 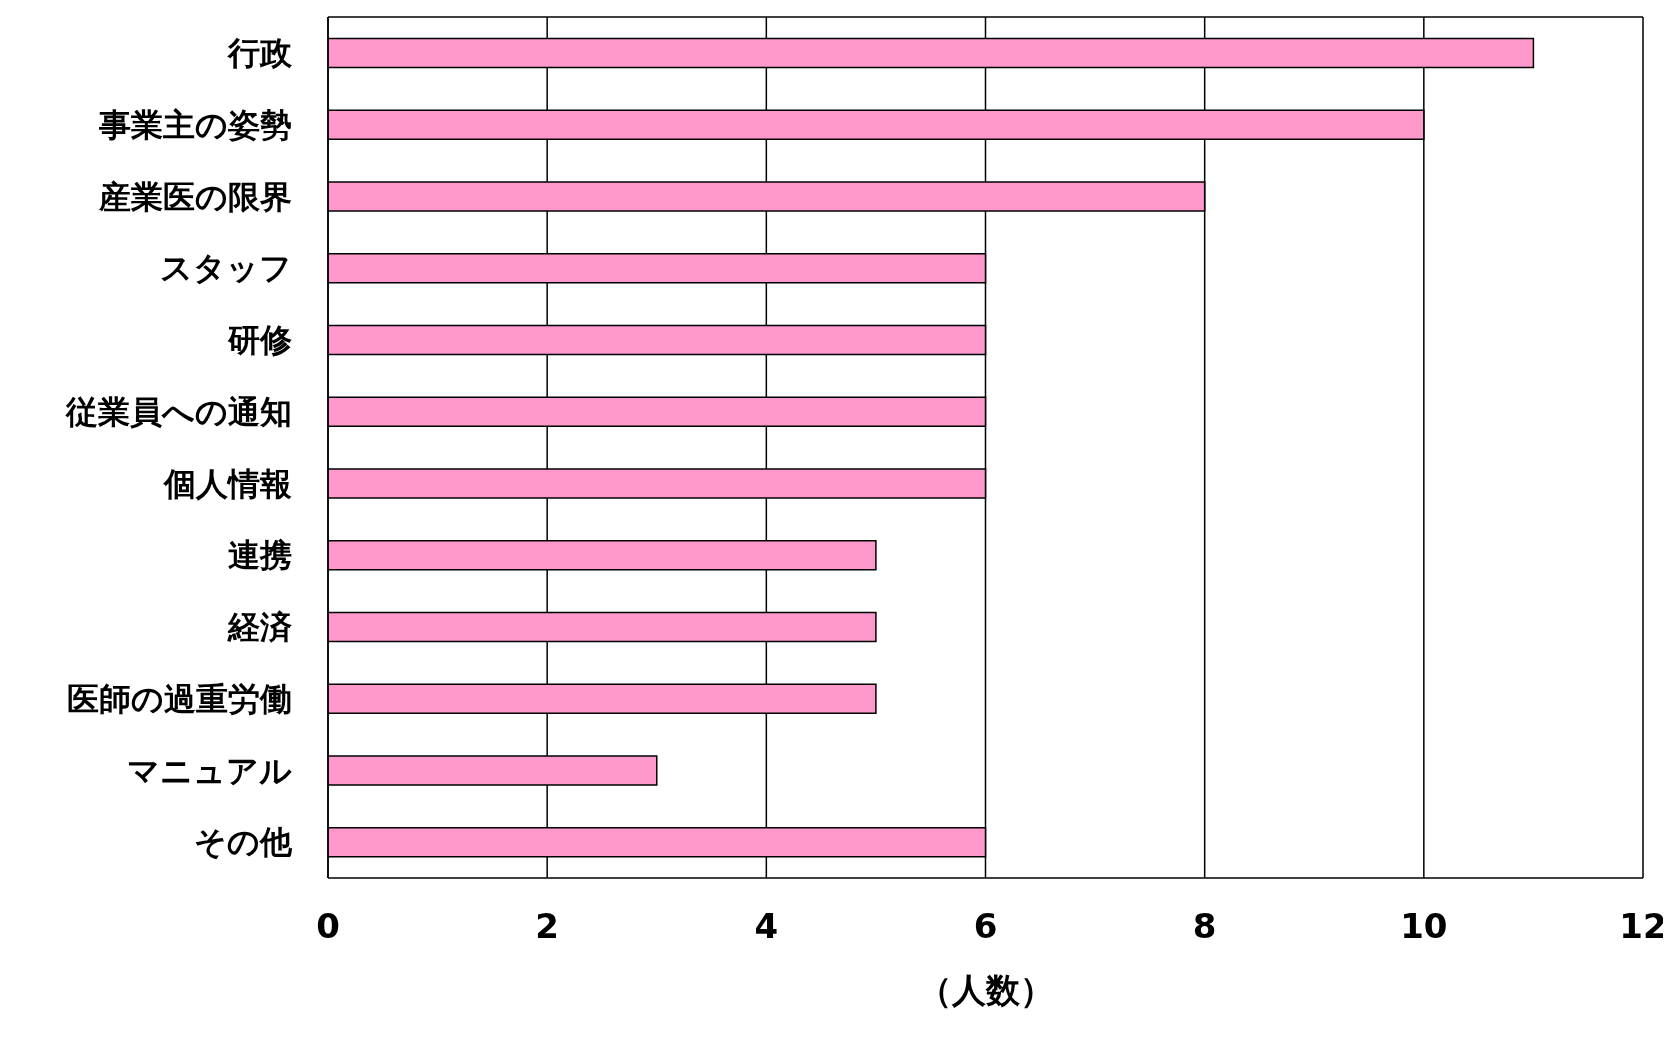 I want to click on y-tick-label: 医師の過重労働, so click(x=179, y=698).